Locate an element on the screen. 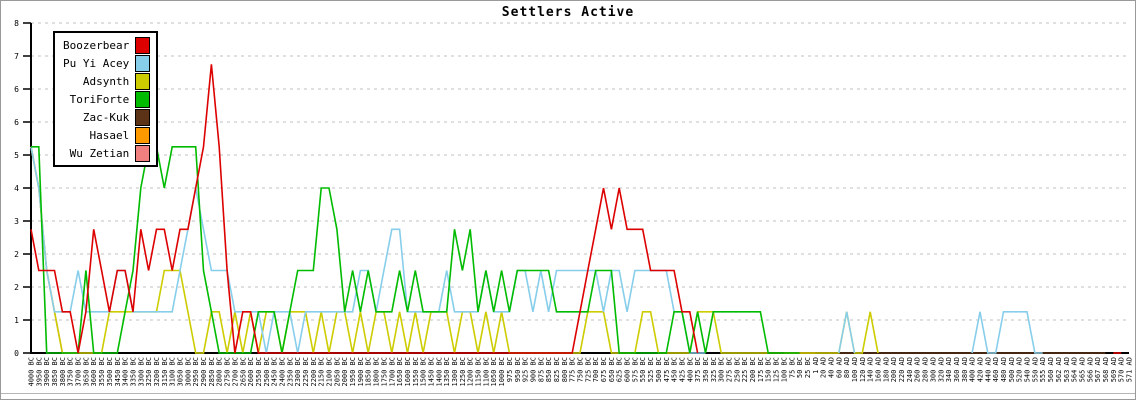 This screenshot has width=1136, height=400. y-tick-label: 1 is located at coordinates (16, 320).